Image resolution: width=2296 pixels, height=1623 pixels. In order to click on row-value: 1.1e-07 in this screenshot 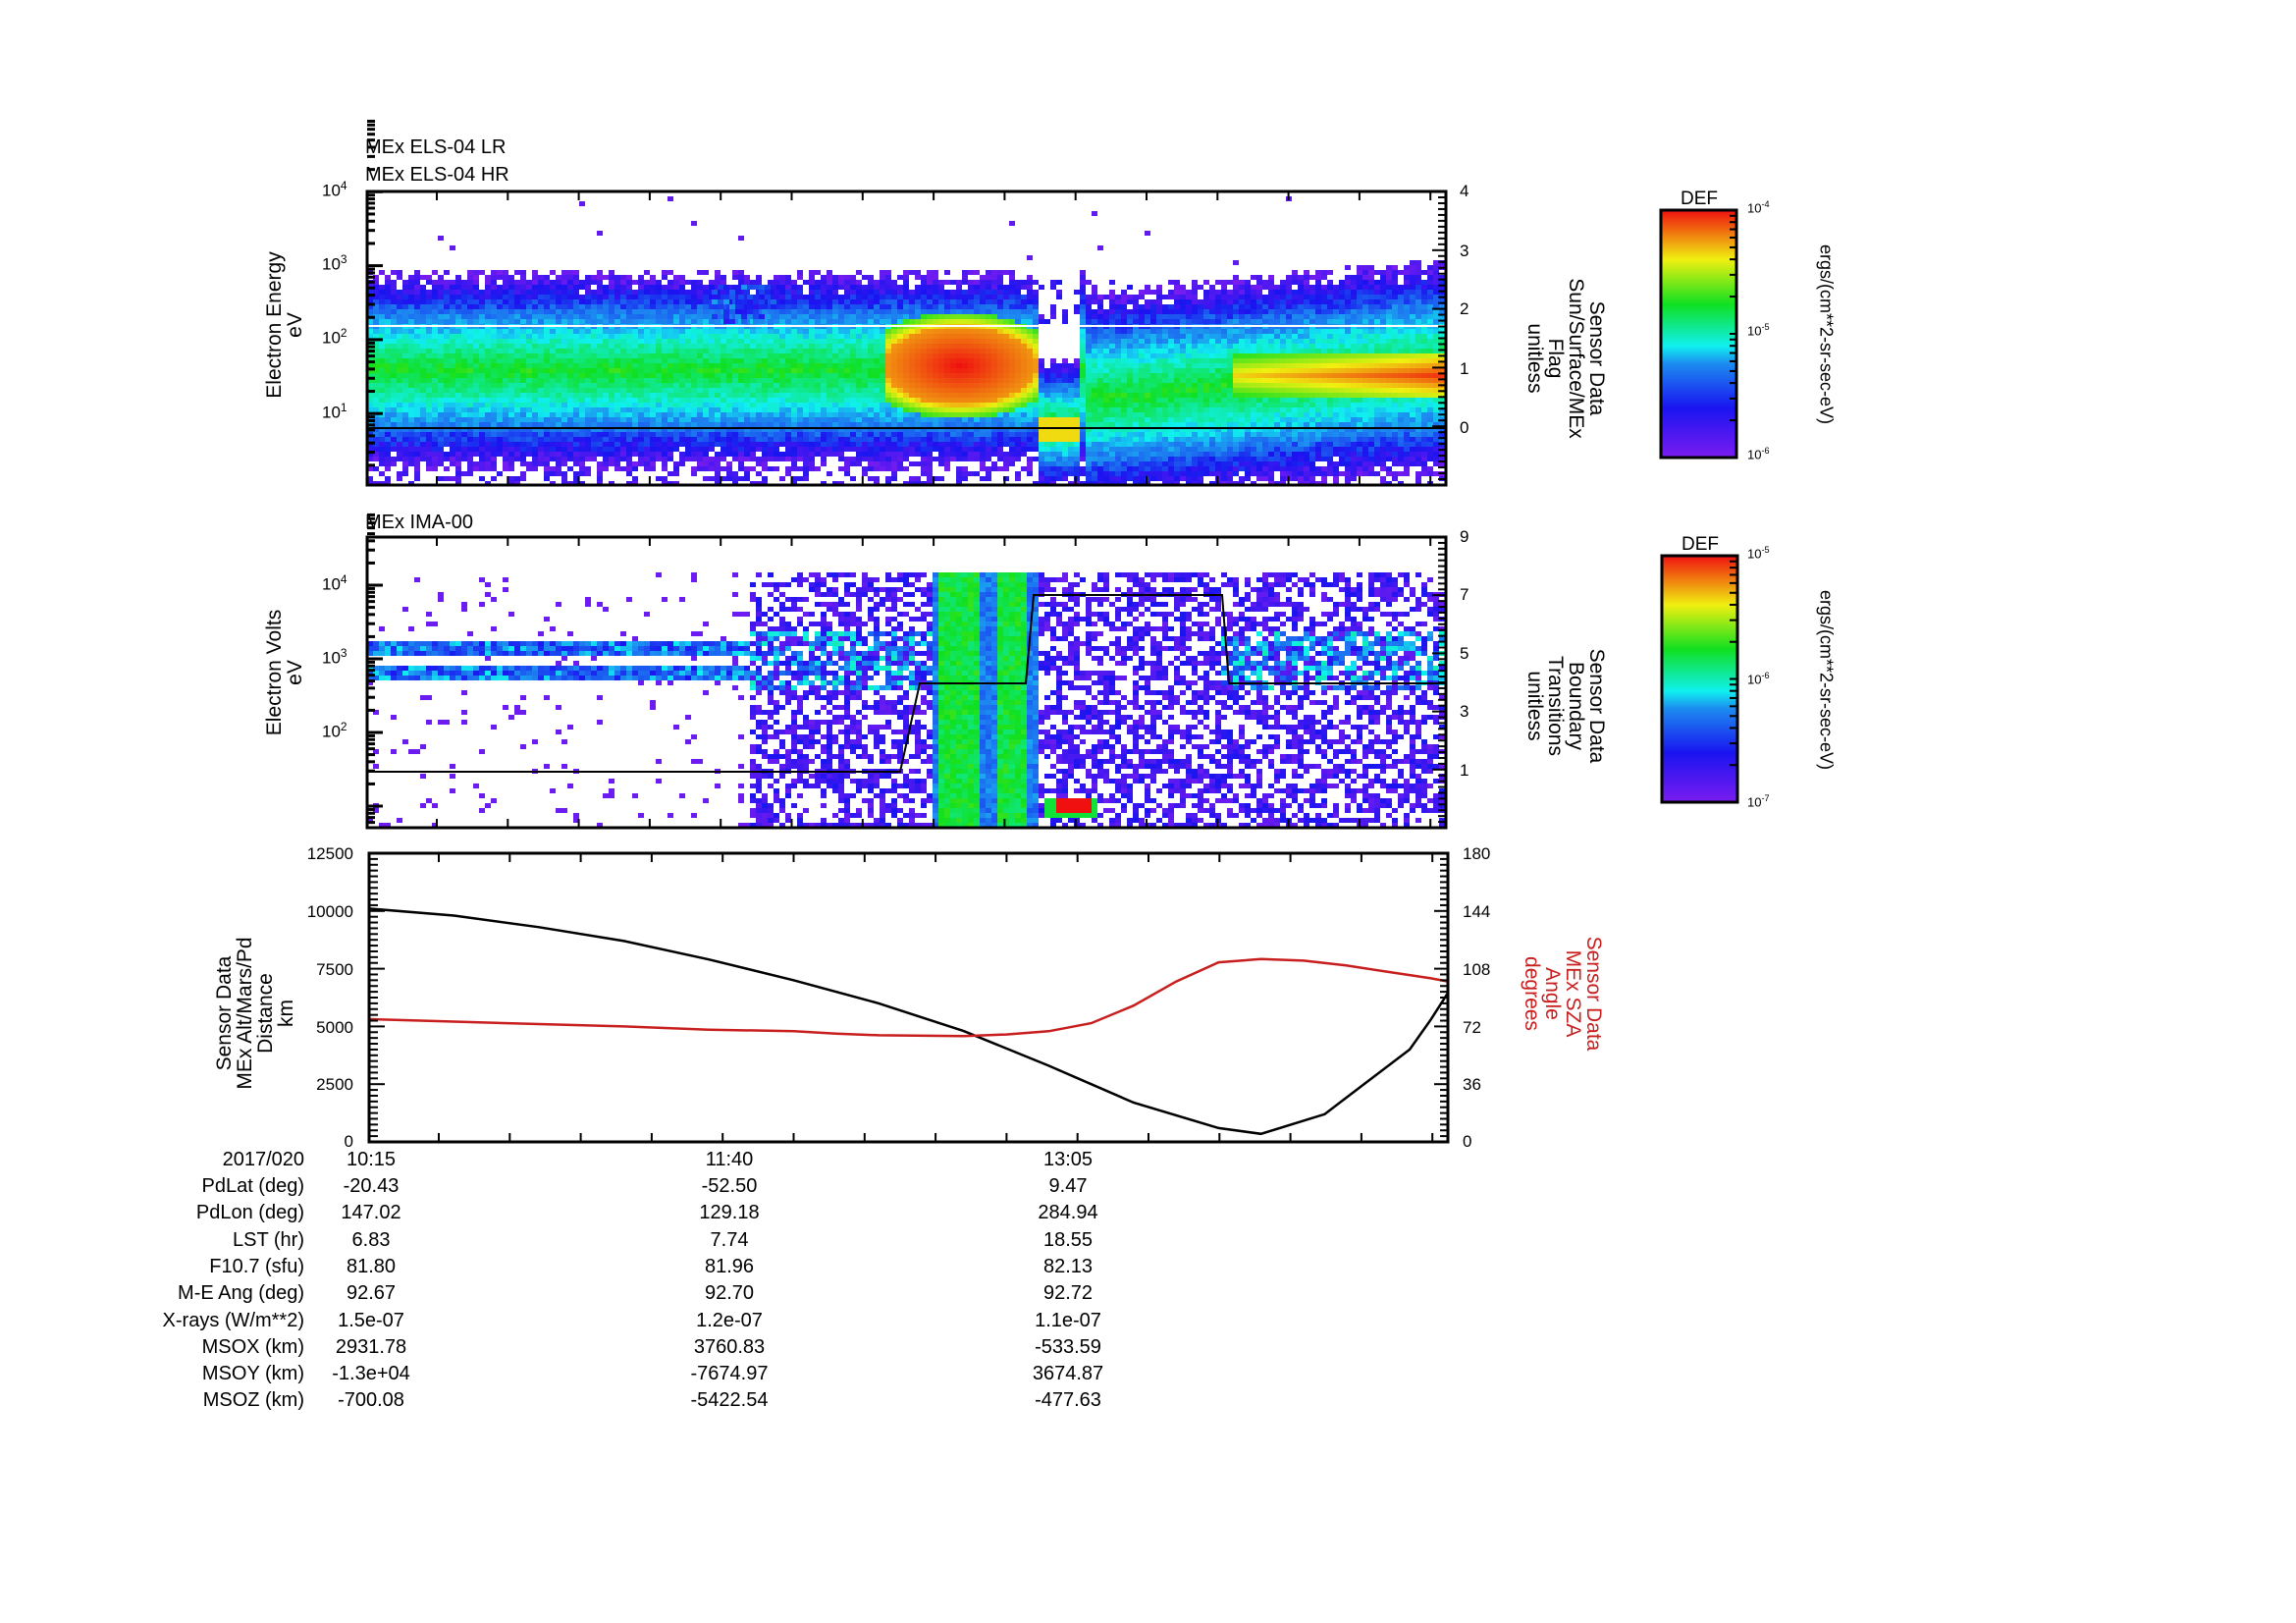, I will do `click(1068, 1320)`.